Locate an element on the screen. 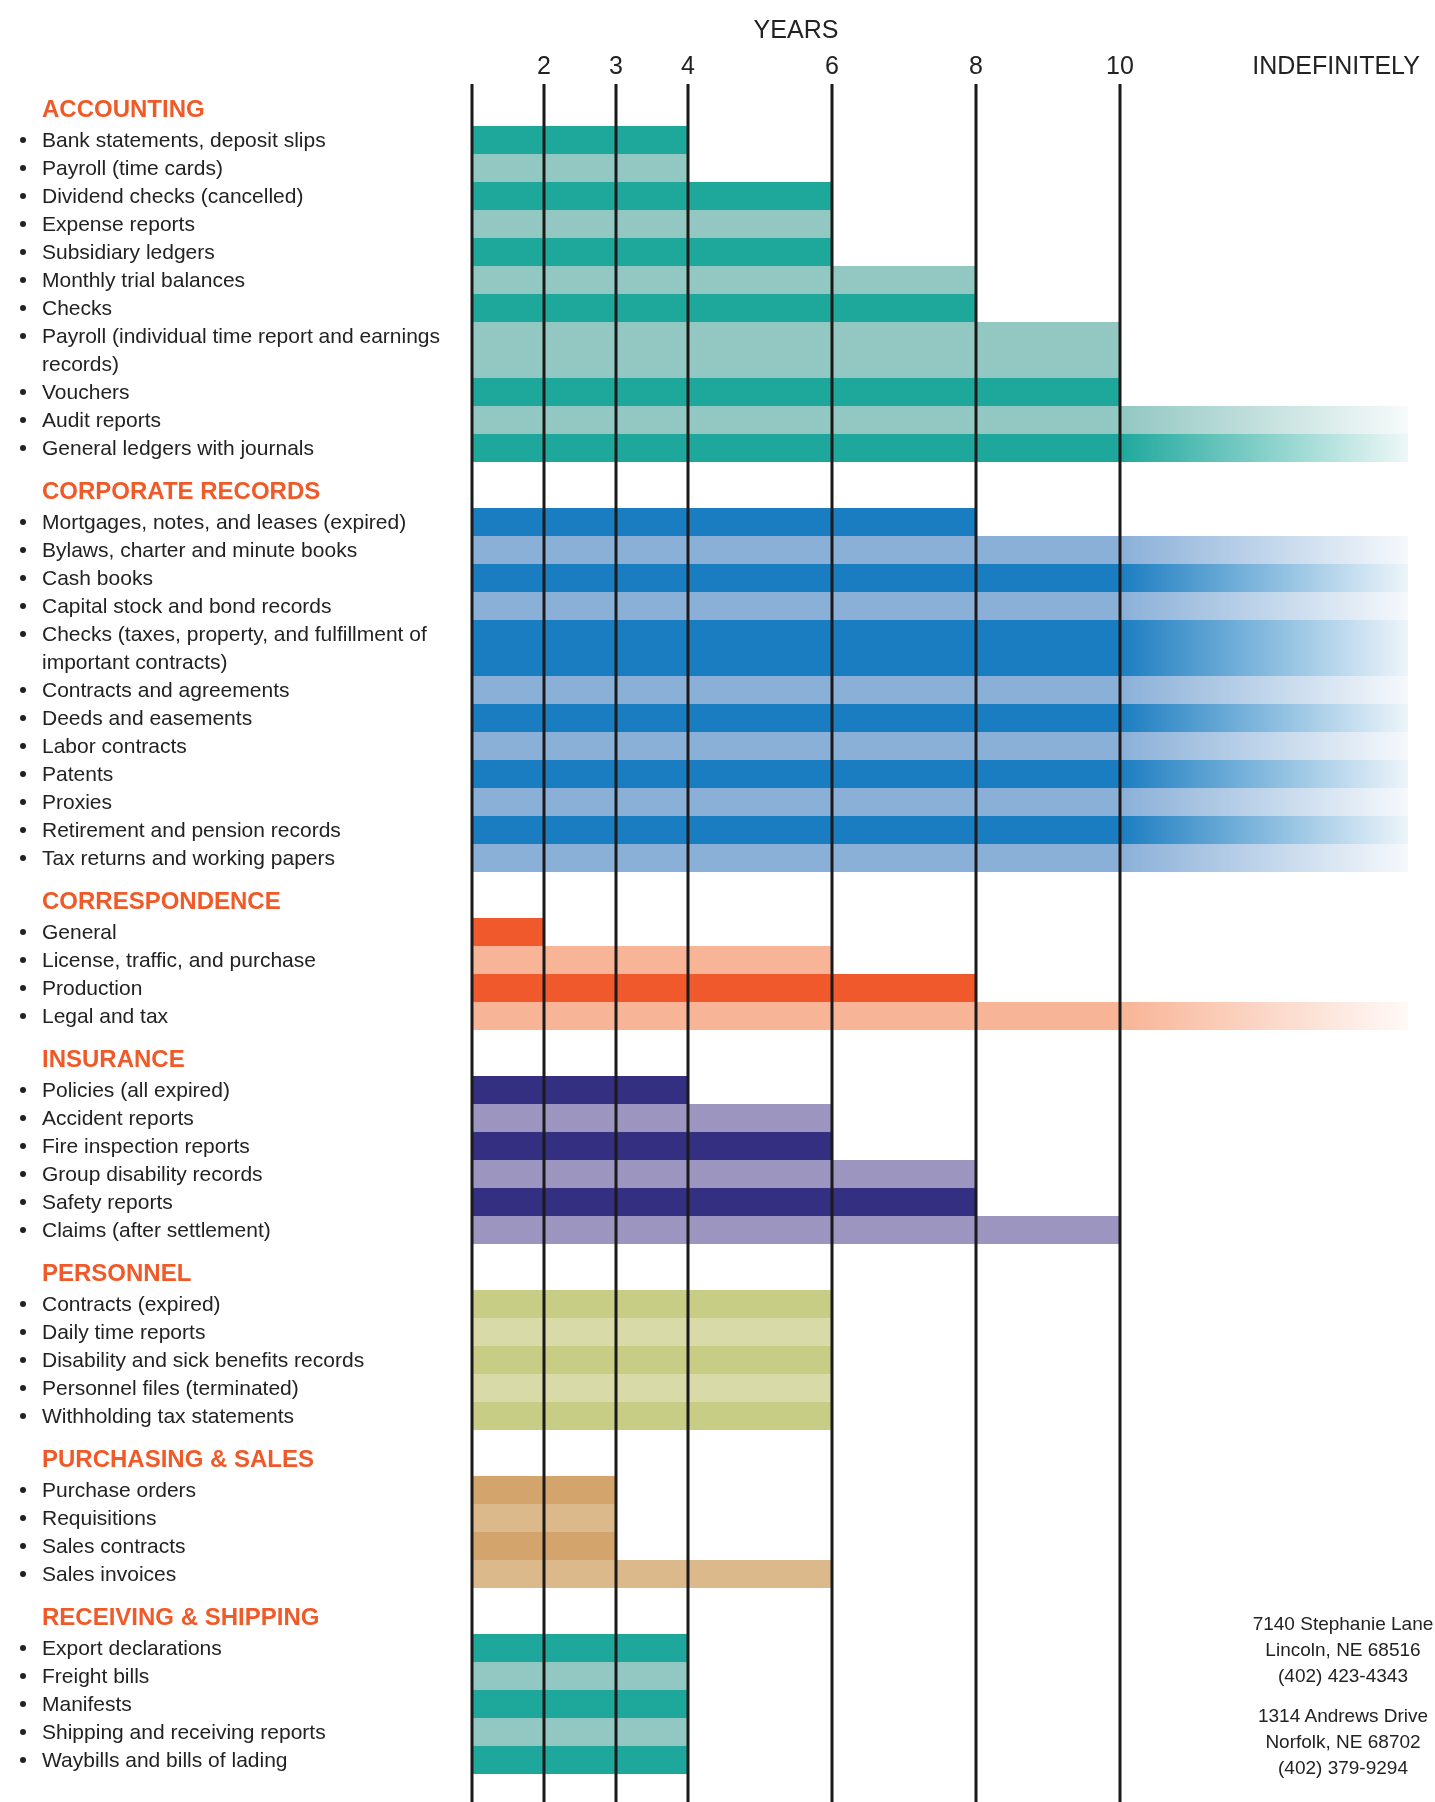 The image size is (1435, 1802). y-tick-label: Shipping and receiving reports is located at coordinates (184, 1731).